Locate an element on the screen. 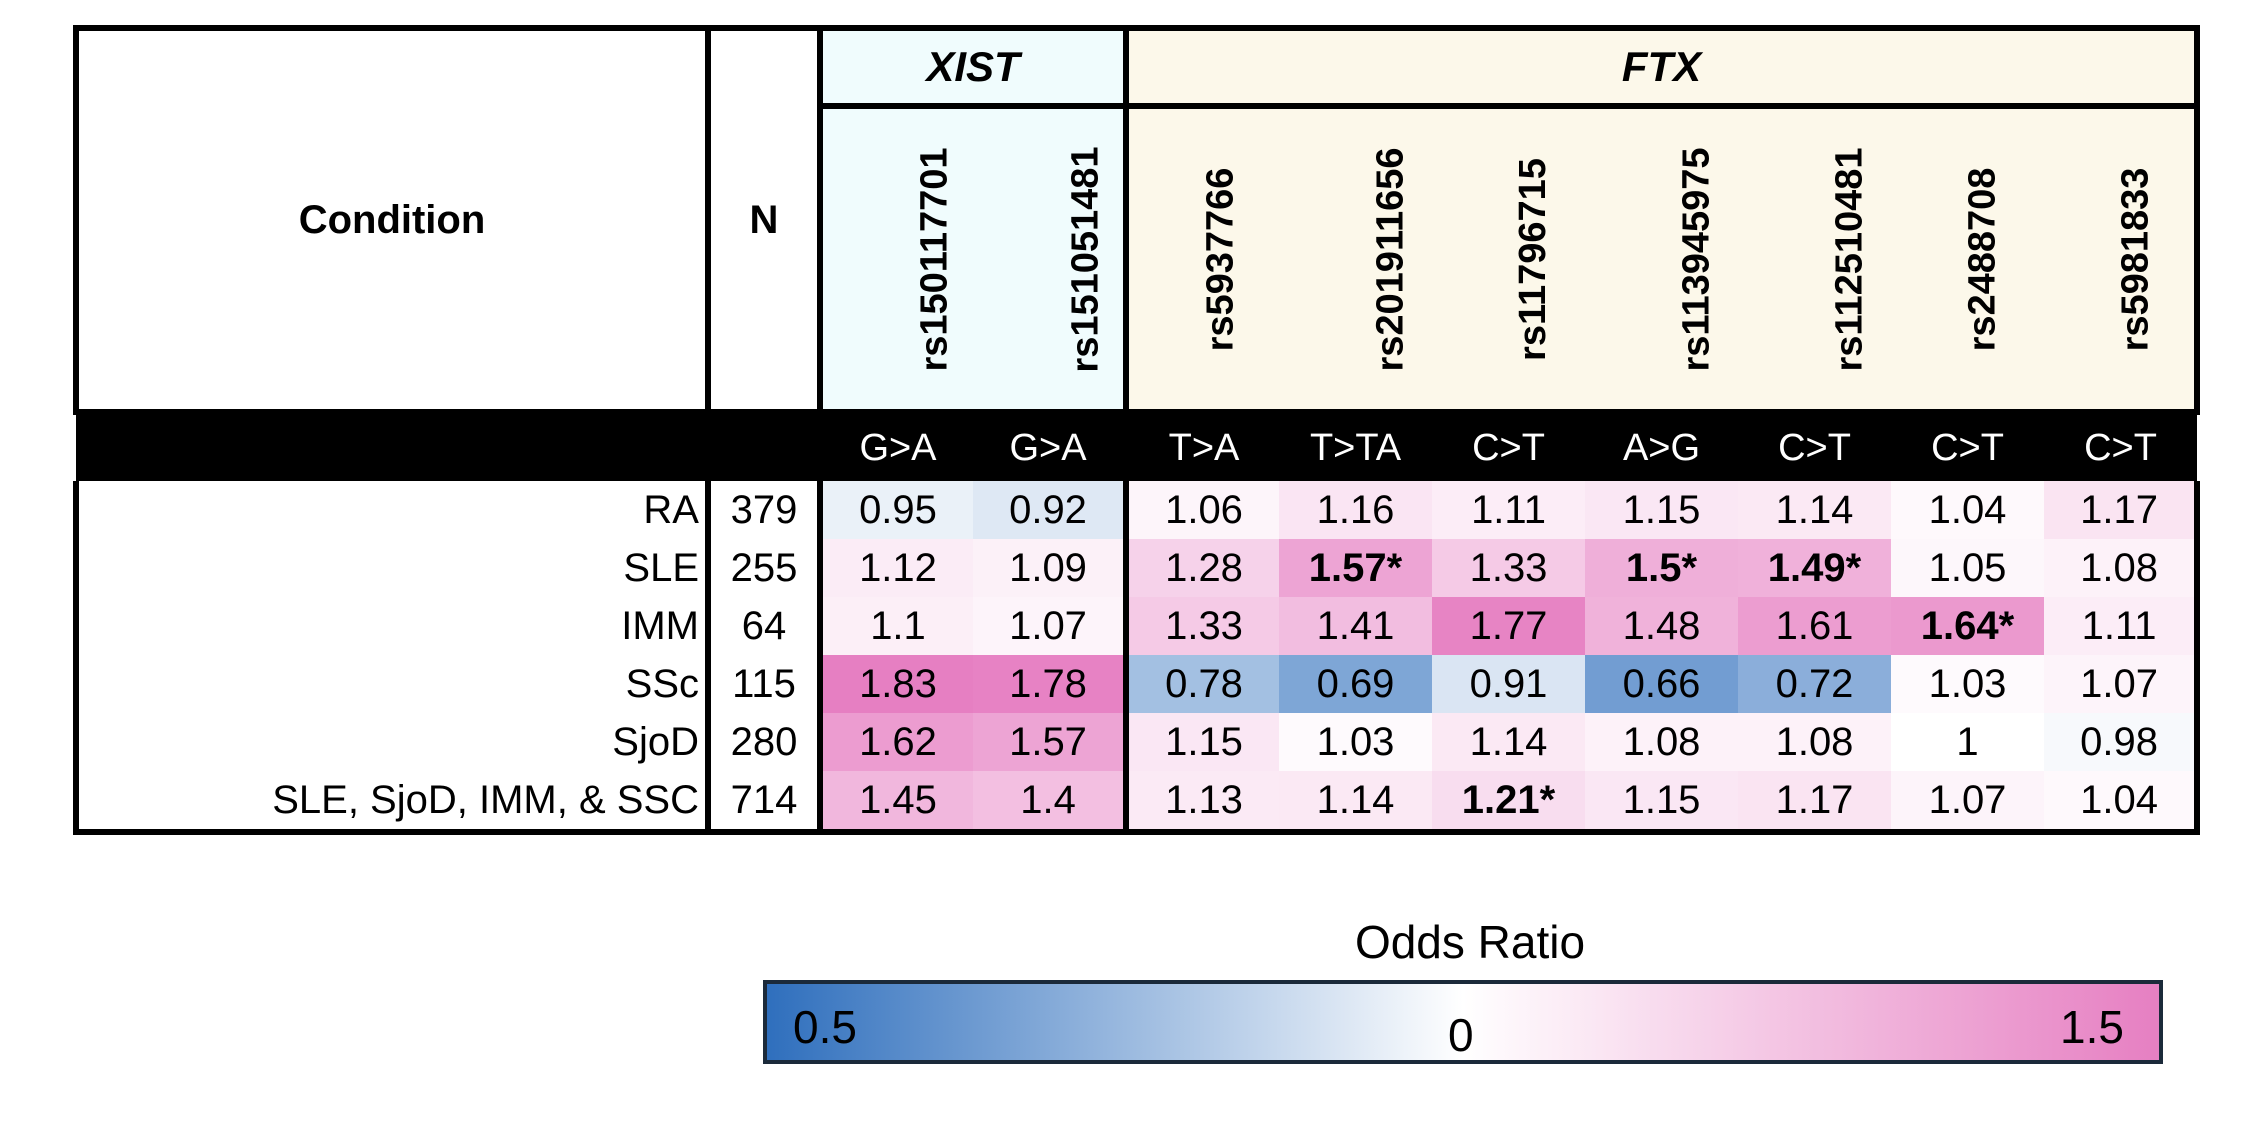  snp-label: rs11796715 is located at coordinates (1532, 259).